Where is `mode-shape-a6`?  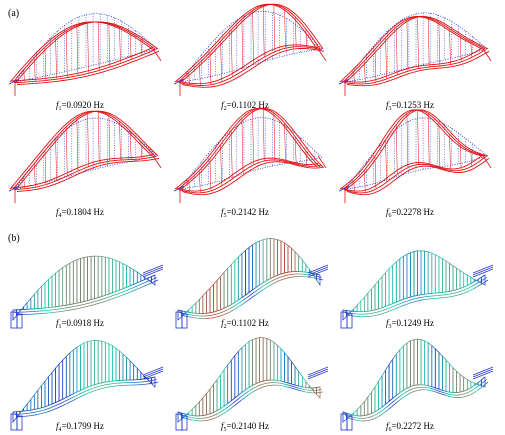
mode-shape-a6 is located at coordinates (415, 156).